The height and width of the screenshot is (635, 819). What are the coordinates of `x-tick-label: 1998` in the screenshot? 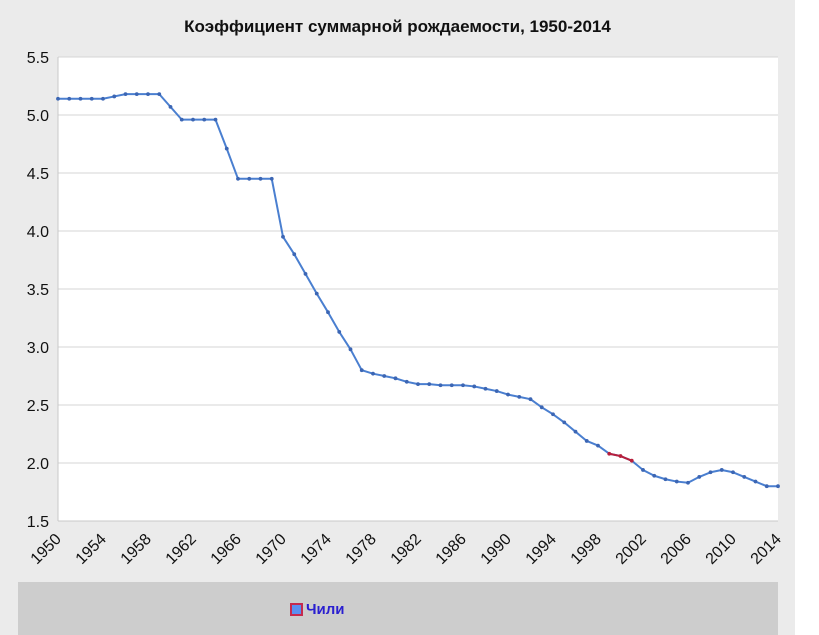 It's located at (586, 549).